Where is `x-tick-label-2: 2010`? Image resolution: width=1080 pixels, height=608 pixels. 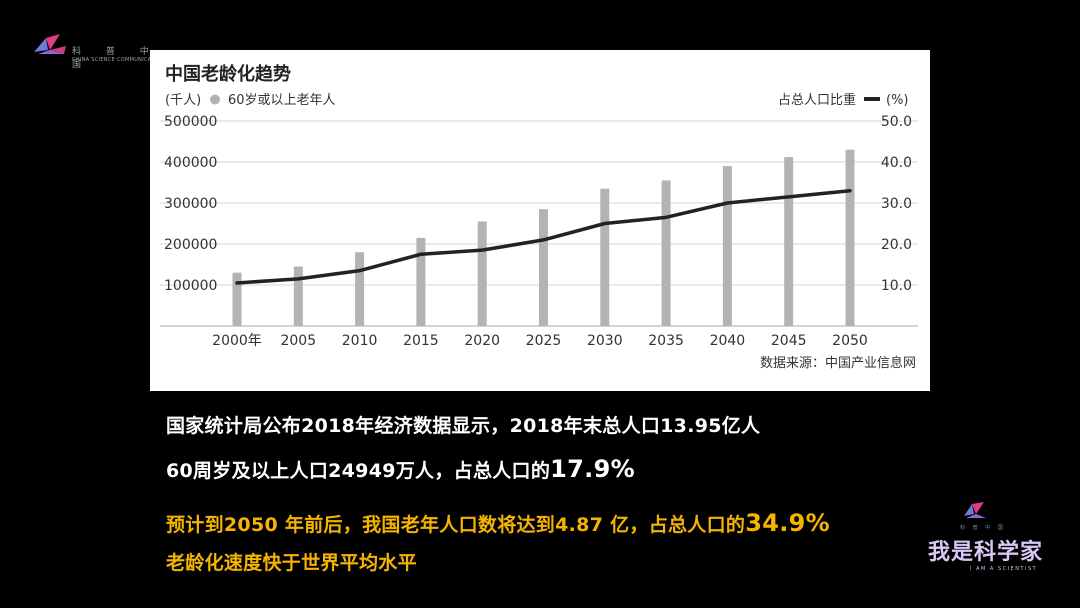 x-tick-label-2: 2010 is located at coordinates (360, 341).